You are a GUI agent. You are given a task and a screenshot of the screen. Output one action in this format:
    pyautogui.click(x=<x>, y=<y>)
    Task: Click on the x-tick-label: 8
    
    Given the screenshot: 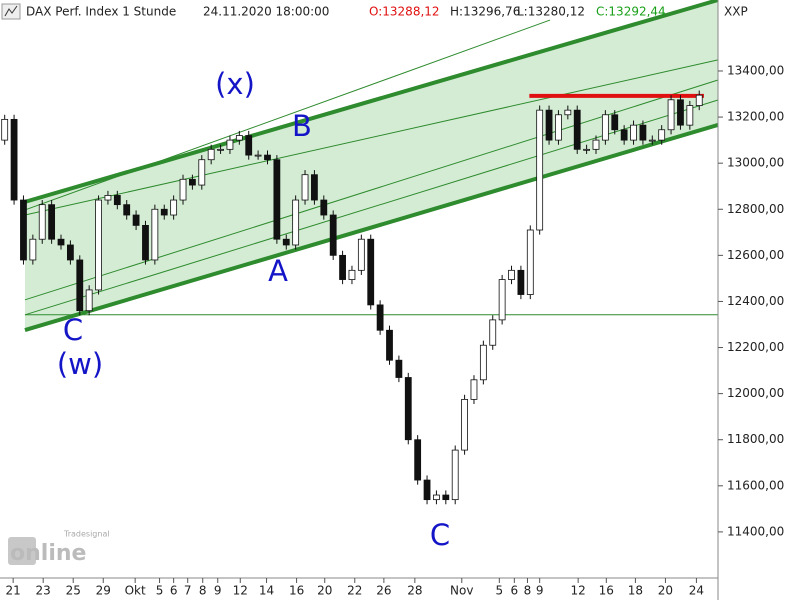 What is the action you would take?
    pyautogui.click(x=203, y=591)
    